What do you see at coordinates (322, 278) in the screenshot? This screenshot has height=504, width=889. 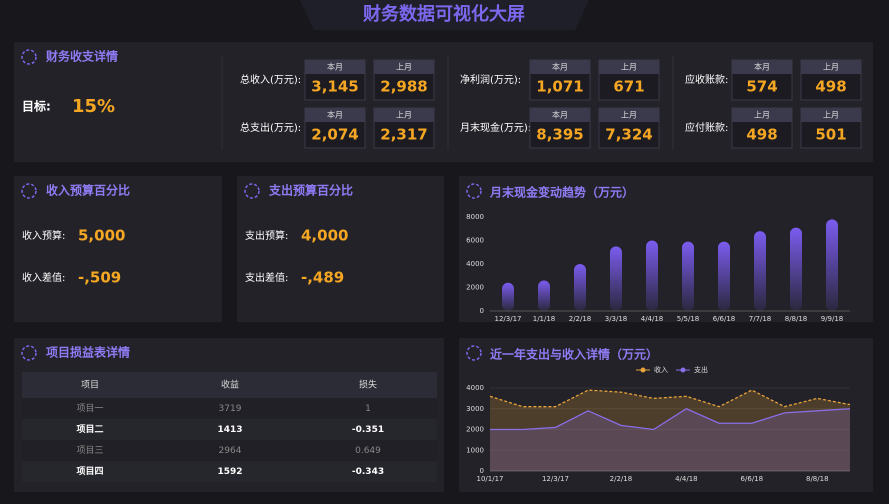 I see `diff-value: -,489` at bounding box center [322, 278].